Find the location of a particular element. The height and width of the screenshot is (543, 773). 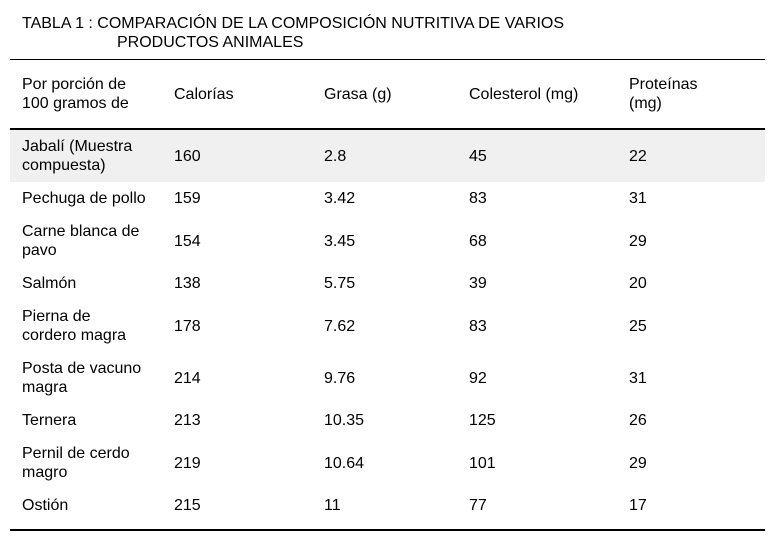

value-cell: 154 is located at coordinates (187, 241).